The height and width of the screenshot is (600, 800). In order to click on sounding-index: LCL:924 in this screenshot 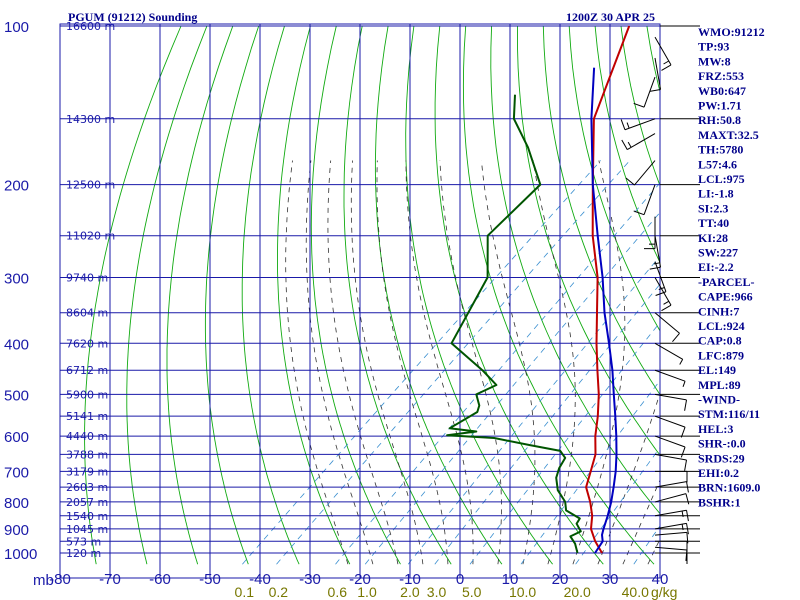, I will do `click(721, 326)`.